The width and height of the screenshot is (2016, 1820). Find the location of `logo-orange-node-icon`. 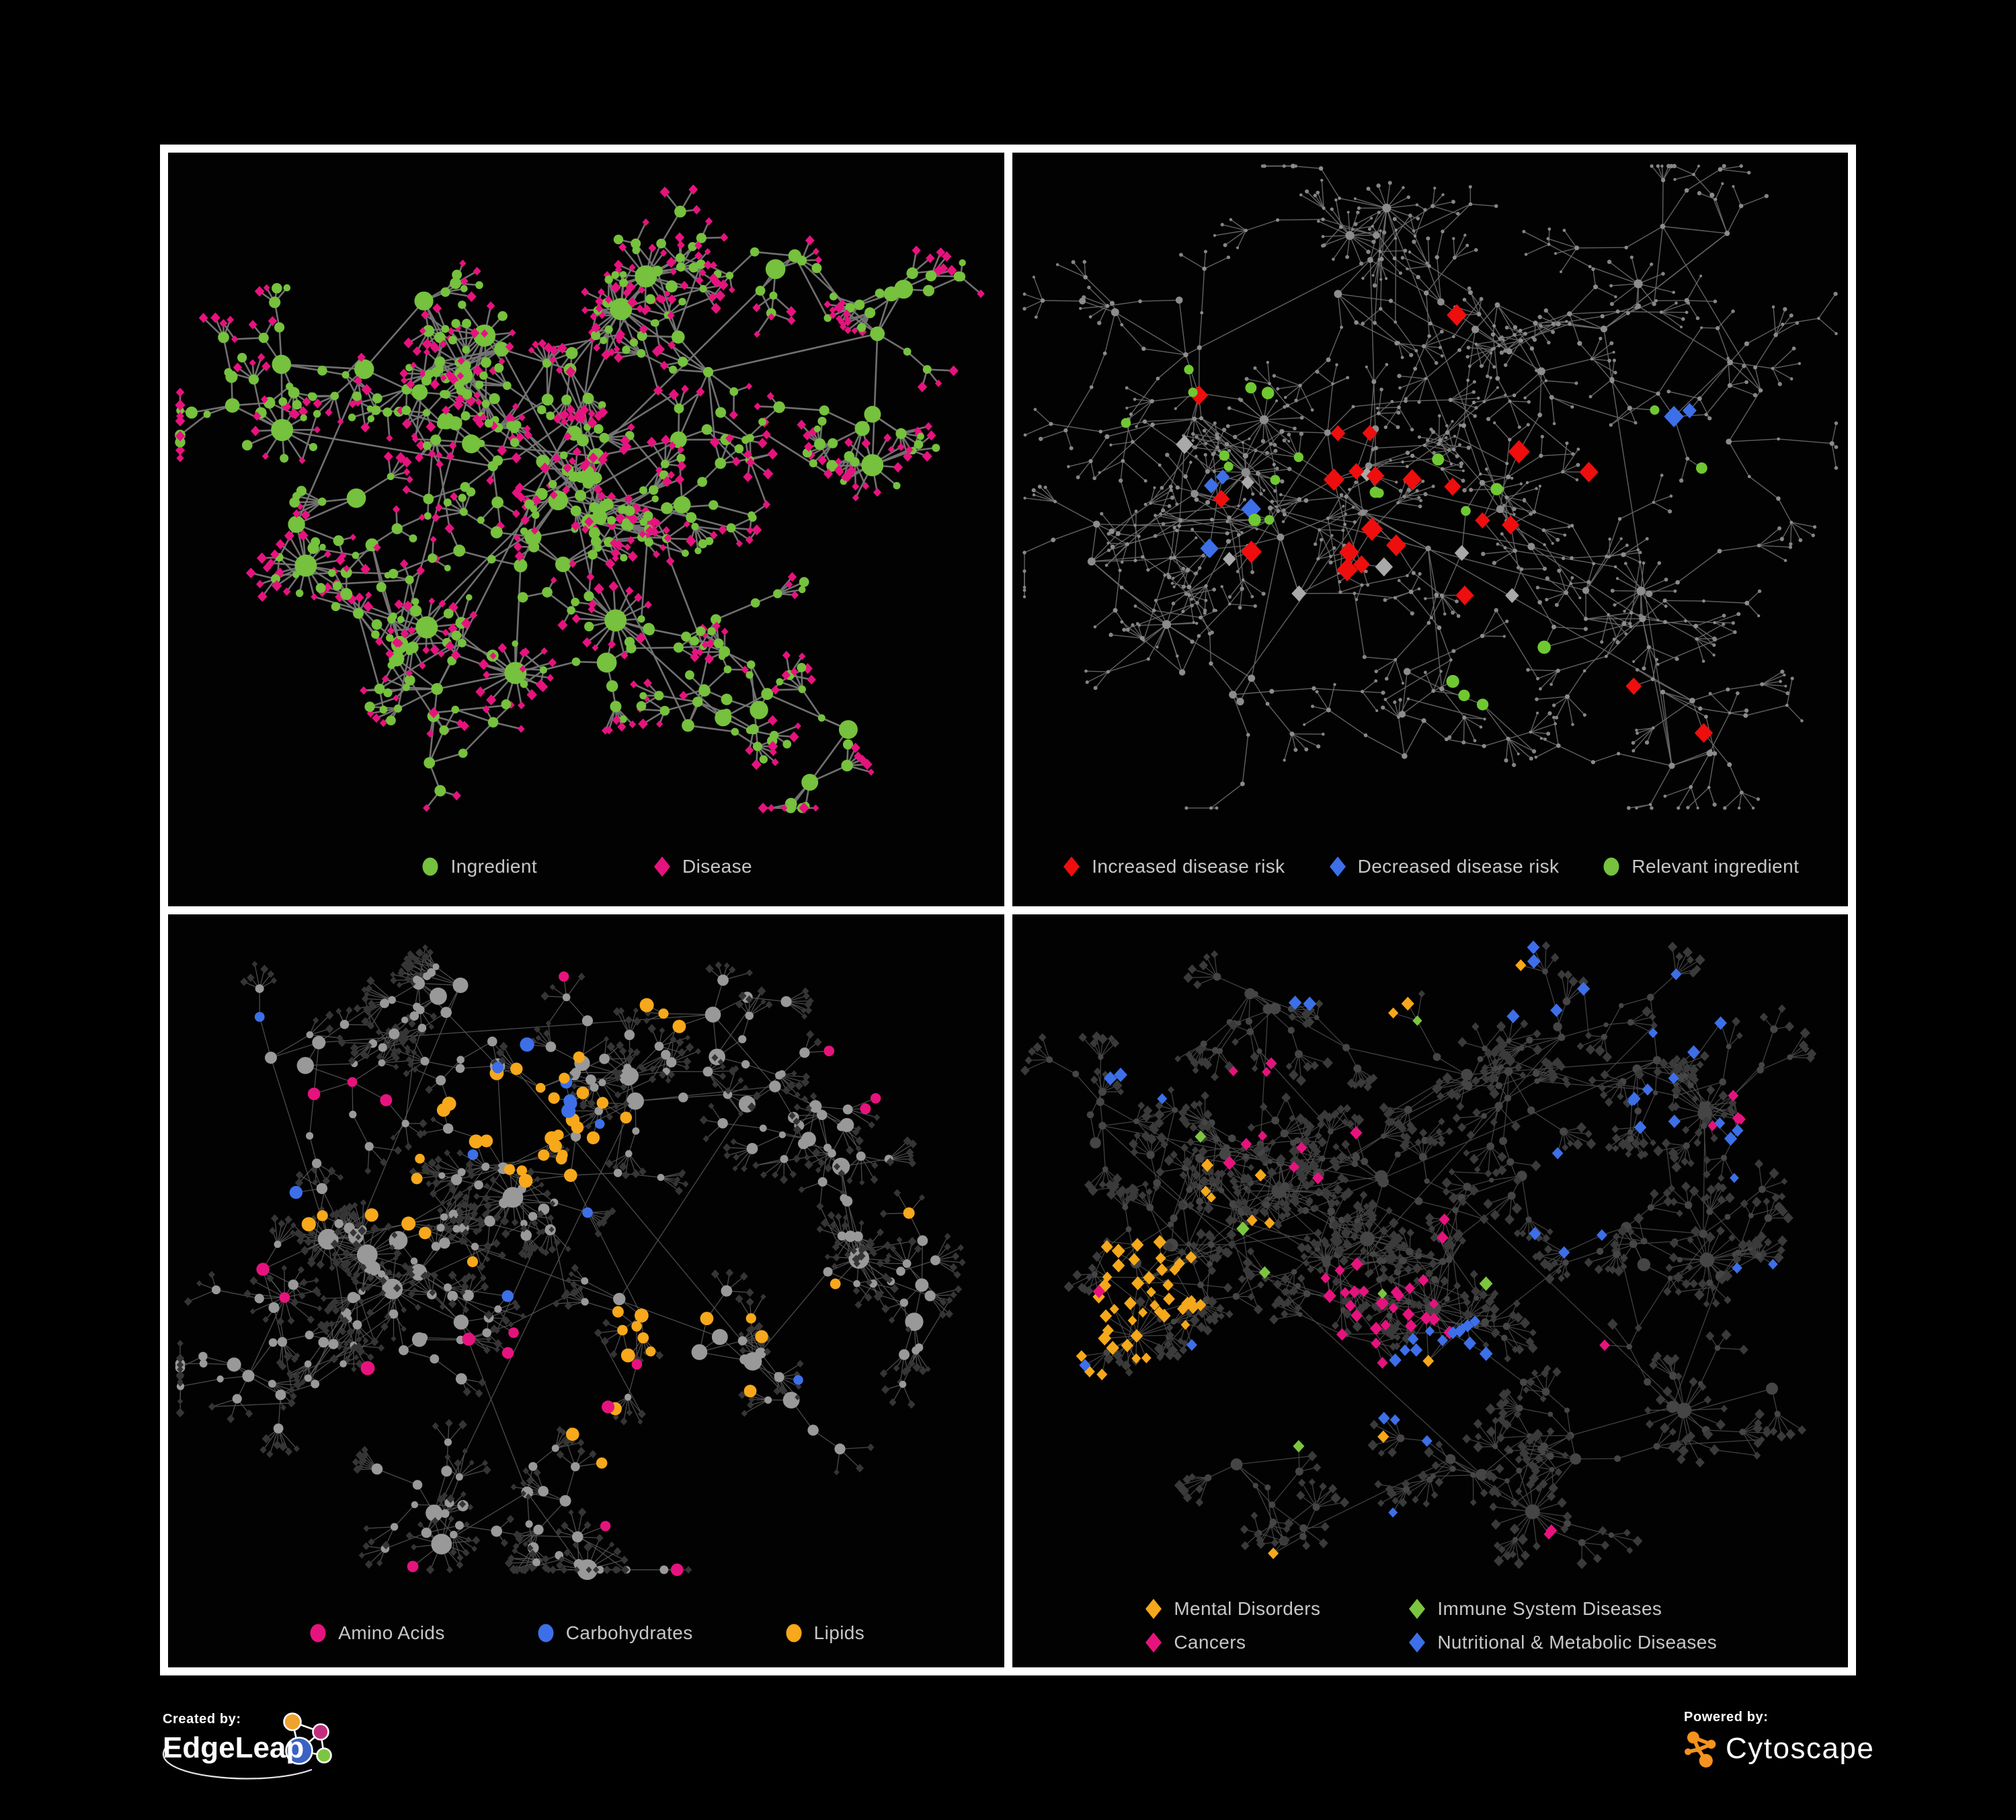

logo-orange-node-icon is located at coordinates (292, 1721).